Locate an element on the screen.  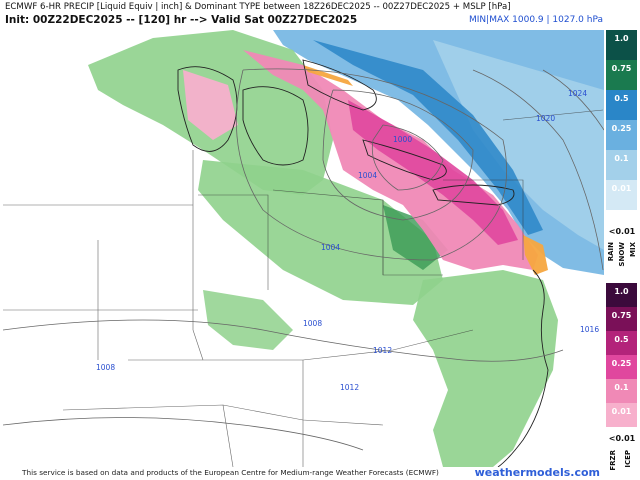
frzr-type-label: FRZR is located at coordinates (613, 460).